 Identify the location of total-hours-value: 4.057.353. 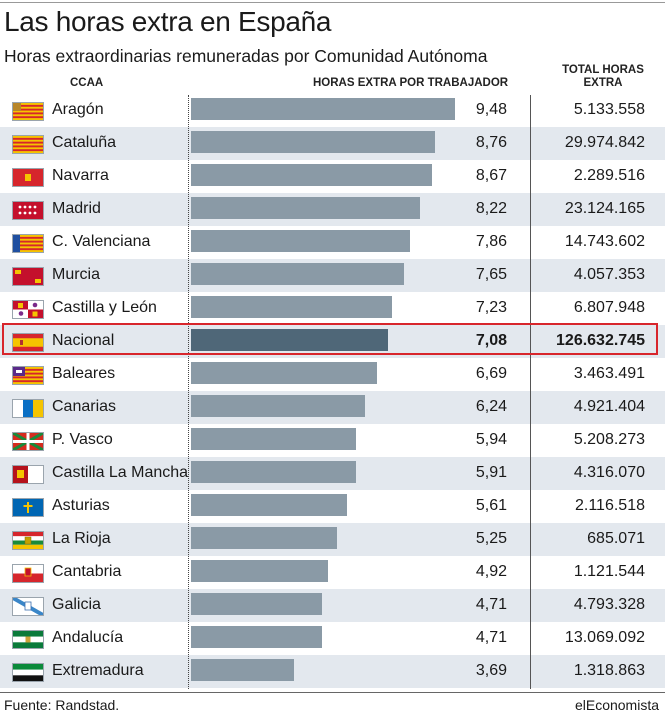
(609, 274).